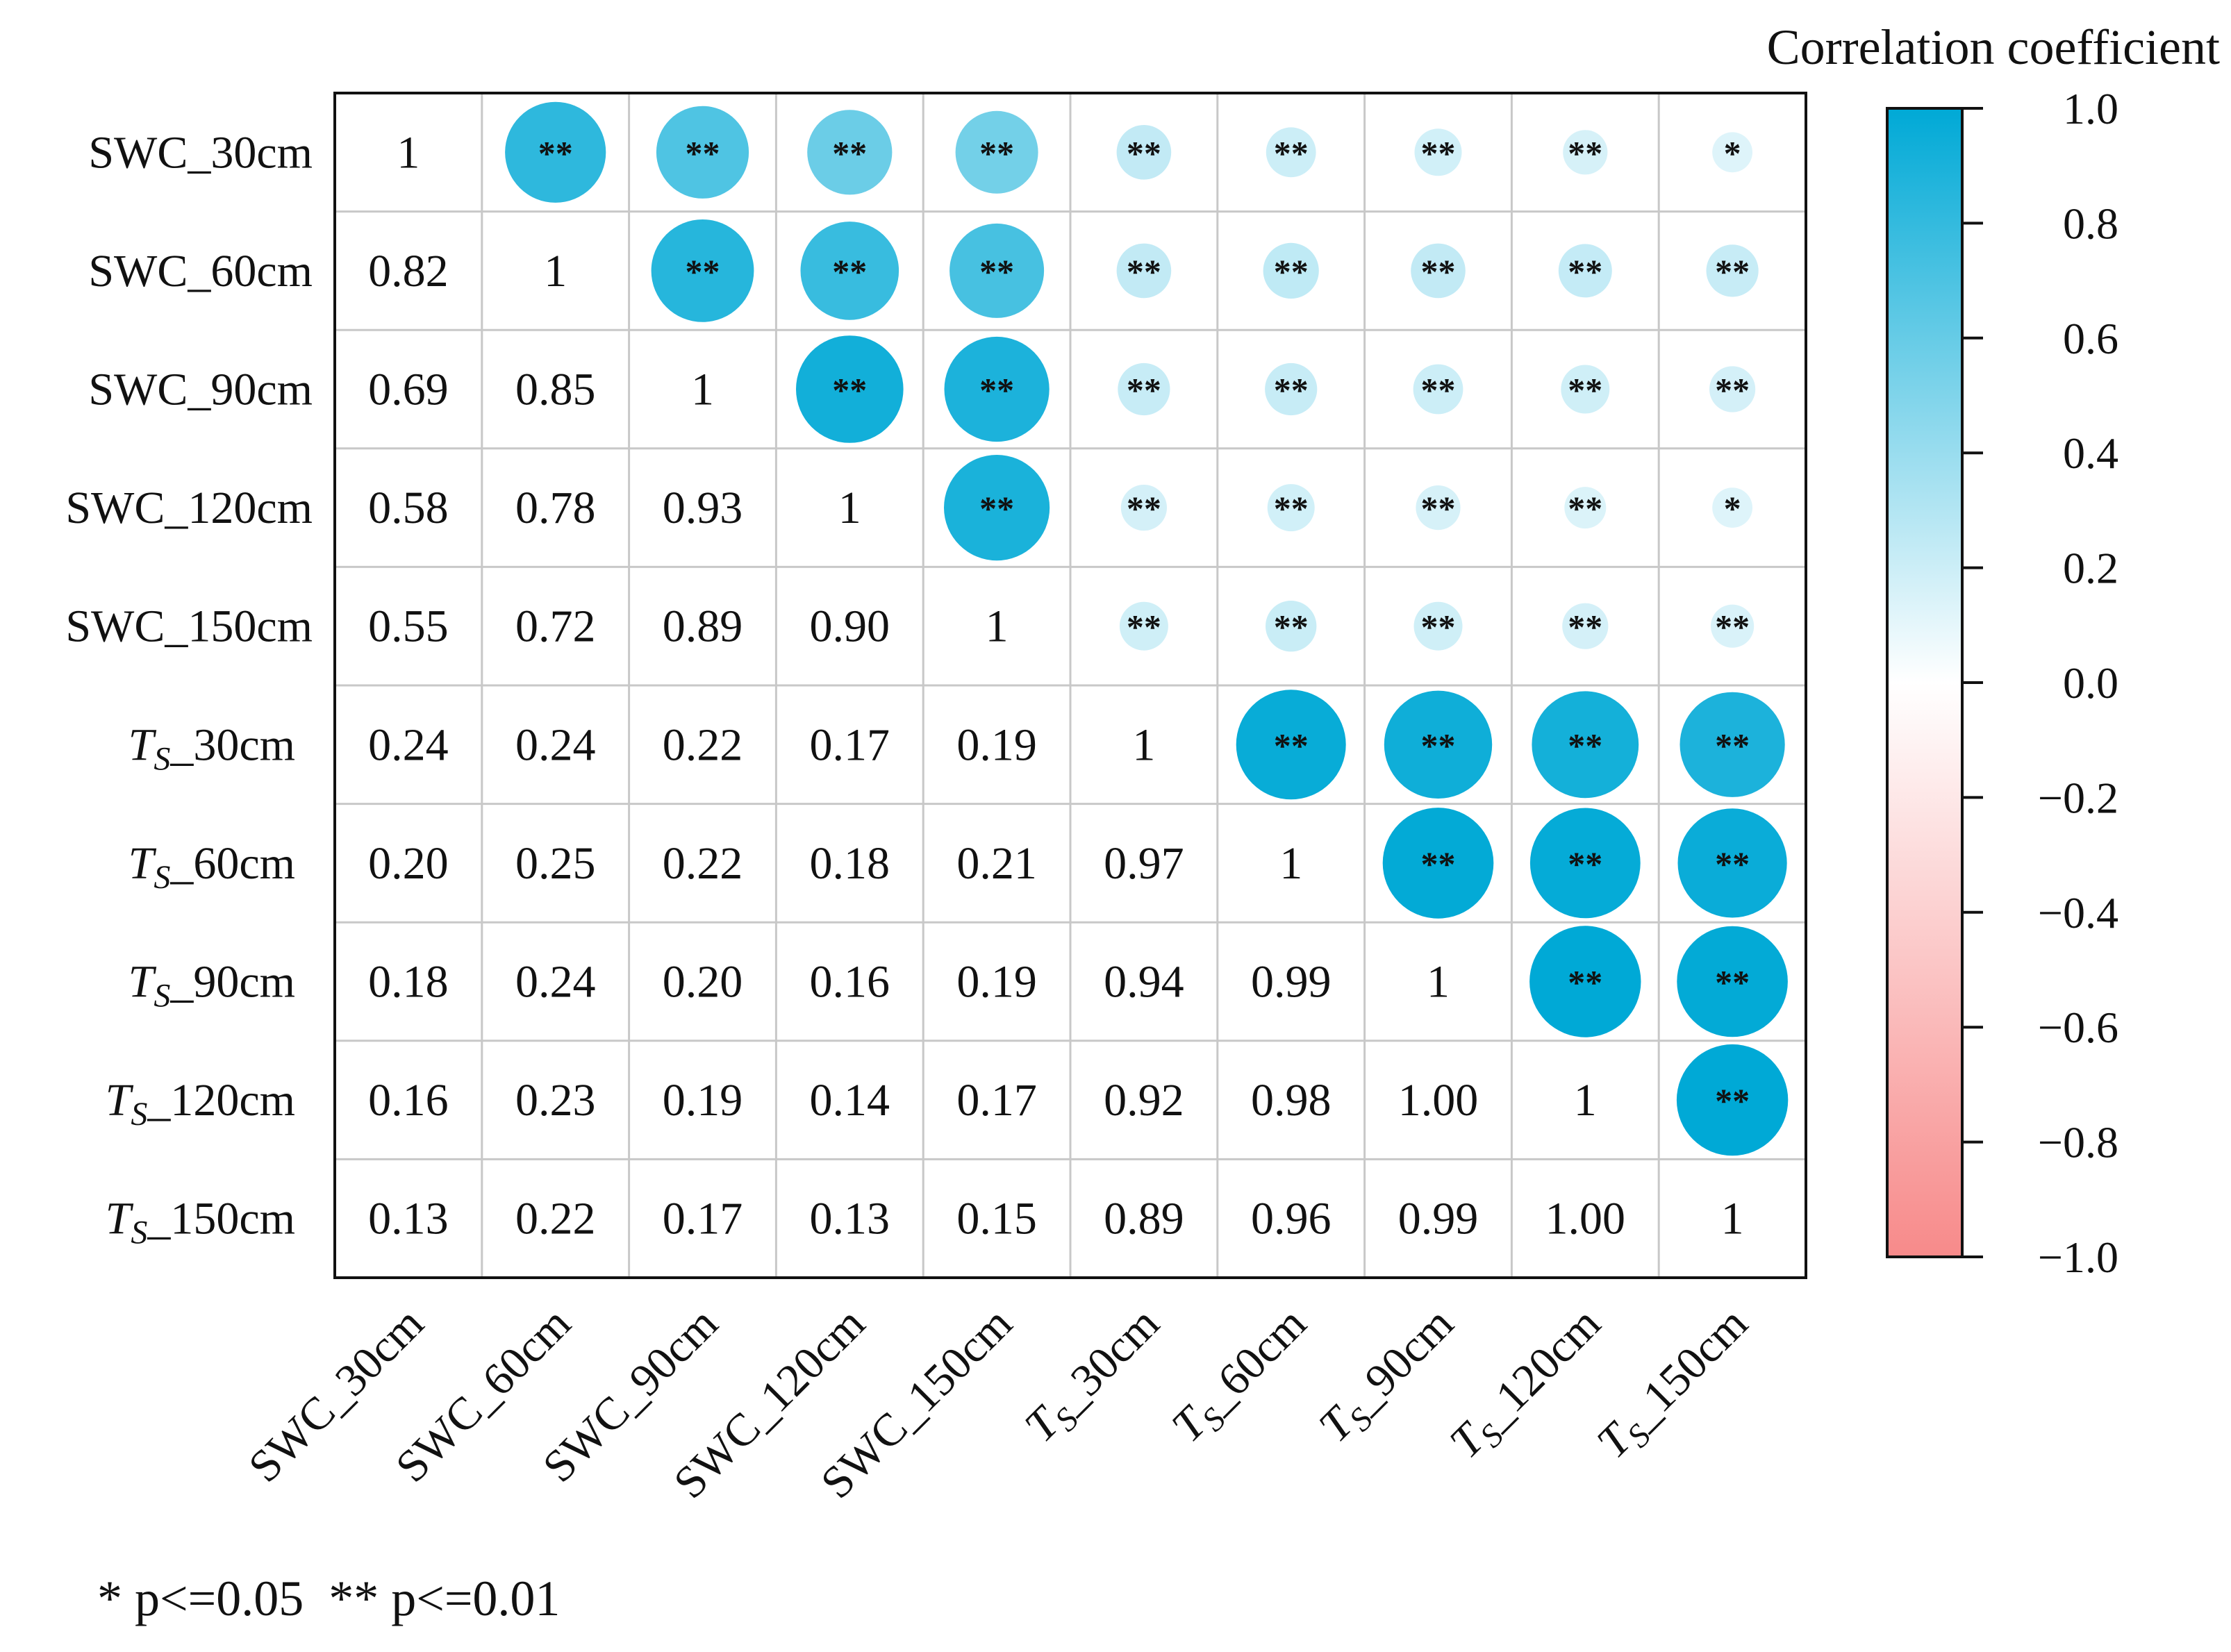 The height and width of the screenshot is (1652, 2231). I want to click on correlation-value: 0.90, so click(850, 626).